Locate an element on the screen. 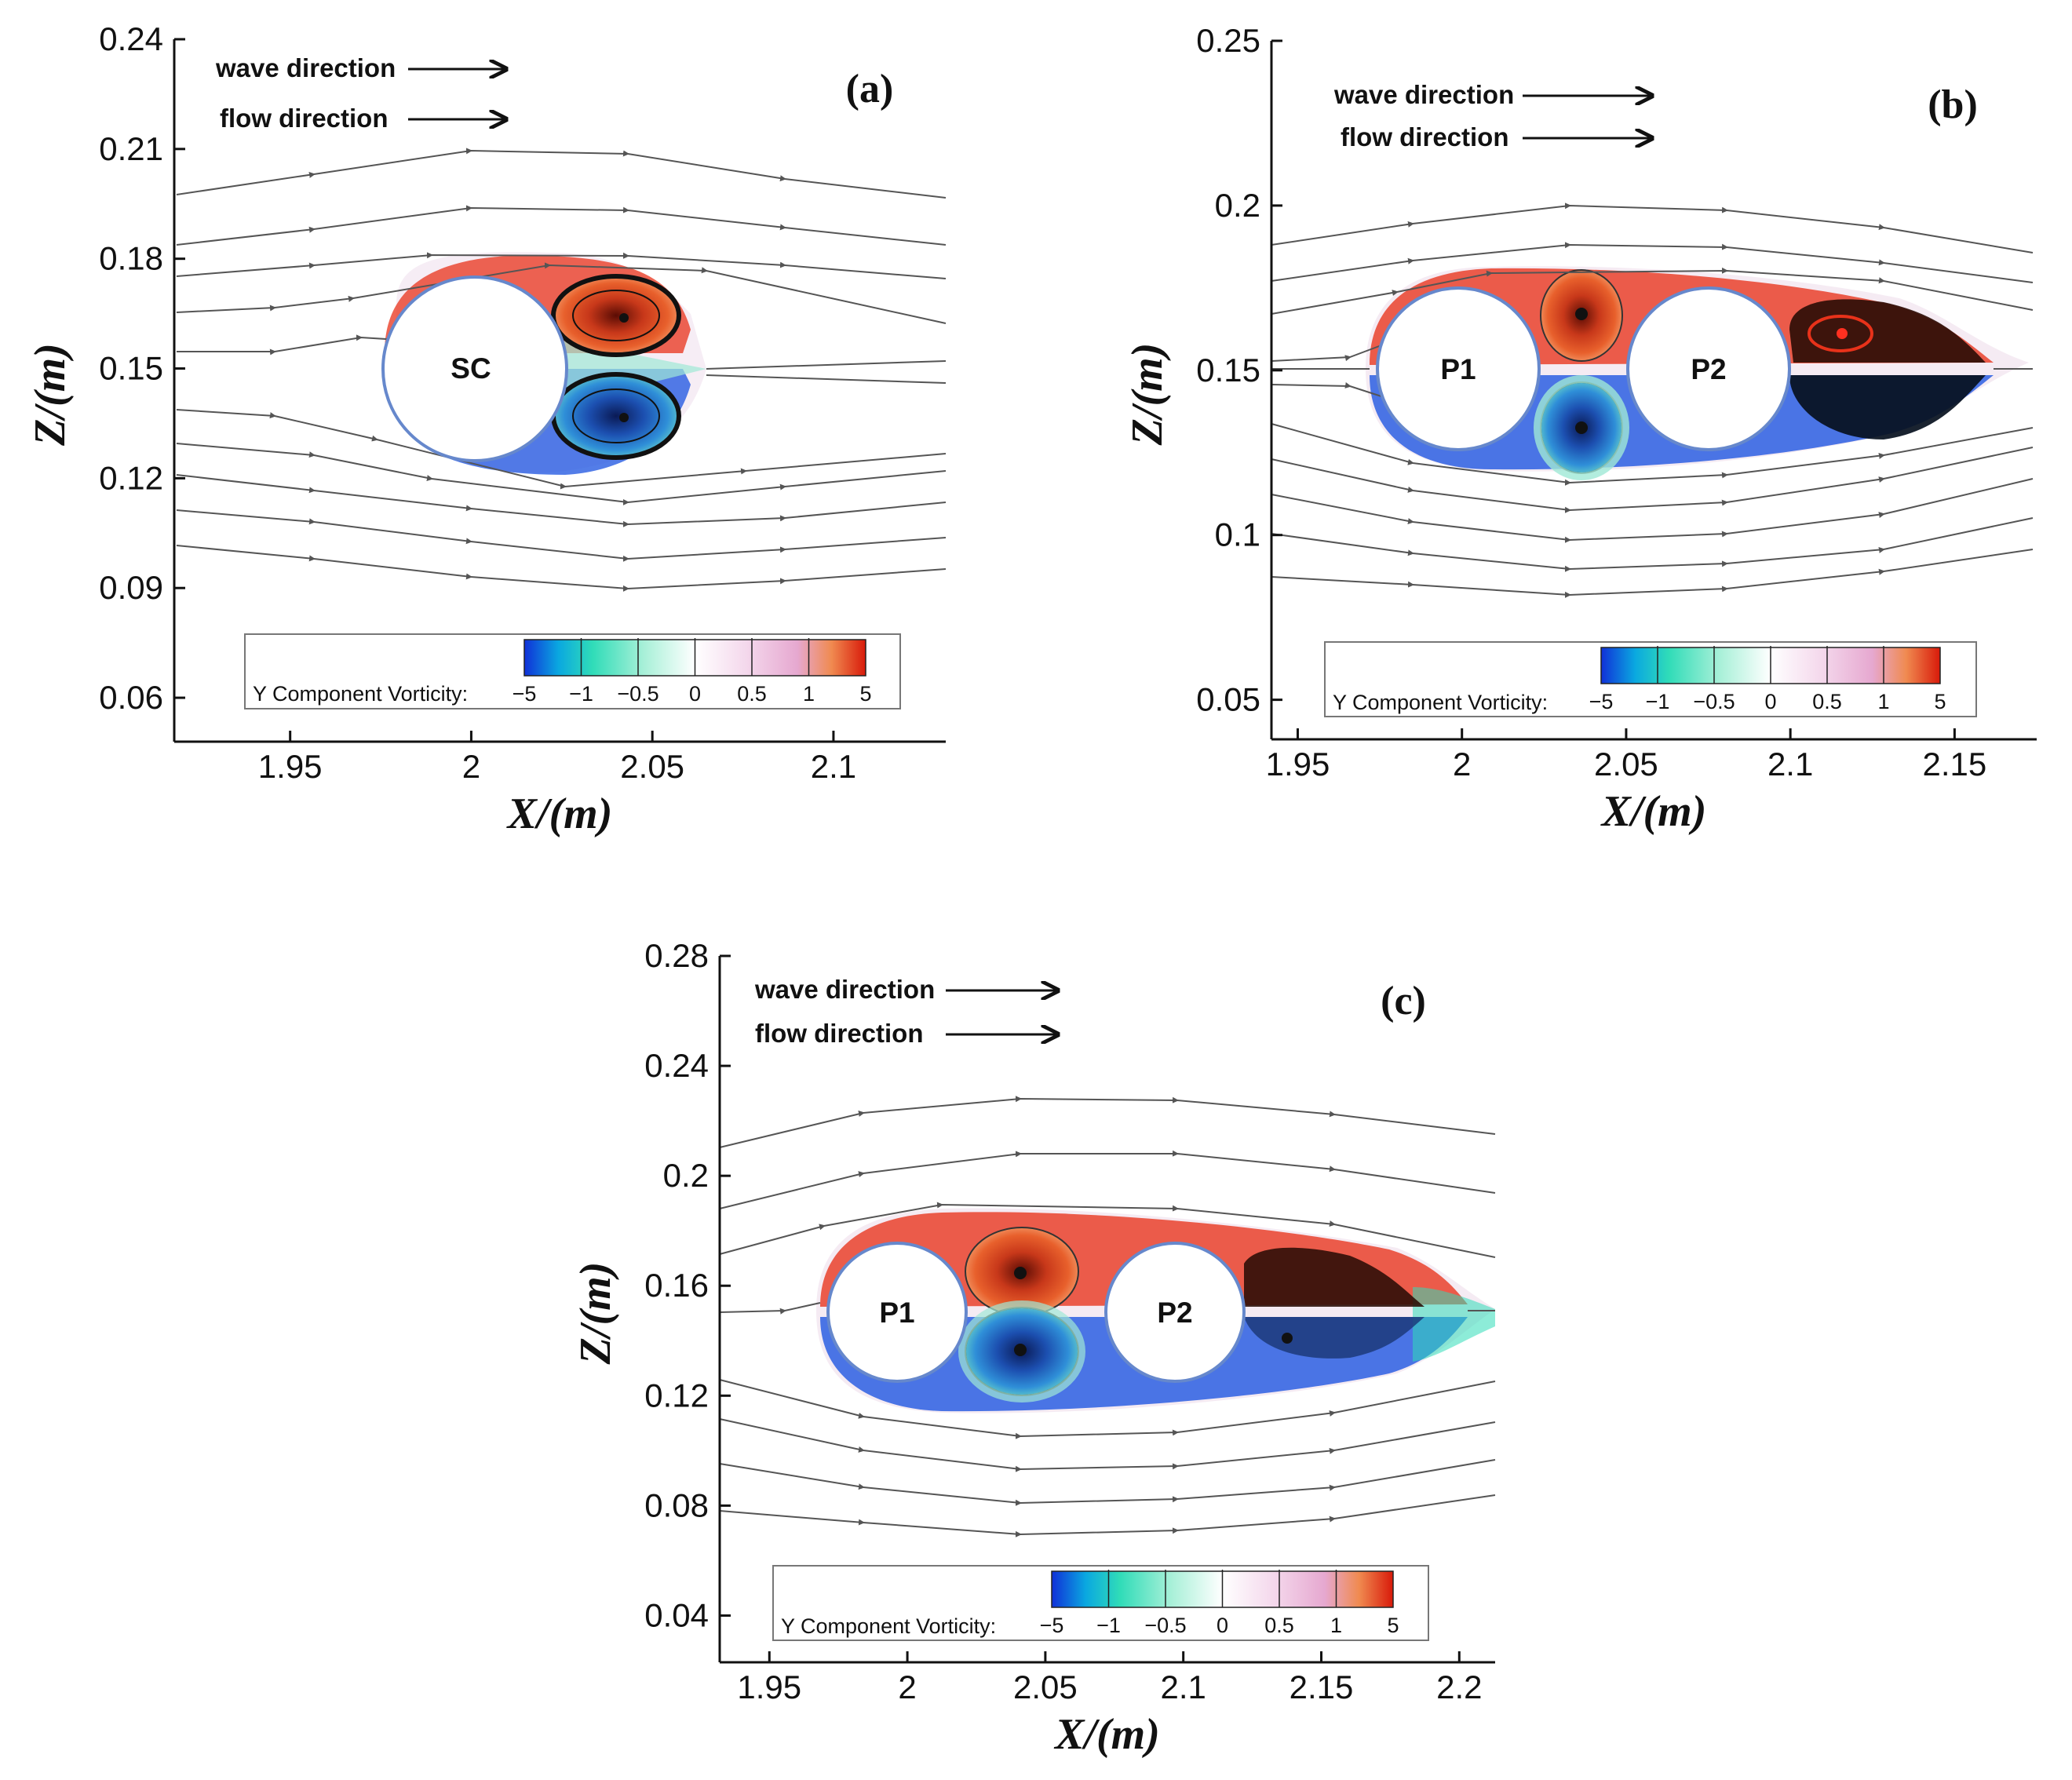  y-tick-label: 0.25 is located at coordinates (1228, 40).